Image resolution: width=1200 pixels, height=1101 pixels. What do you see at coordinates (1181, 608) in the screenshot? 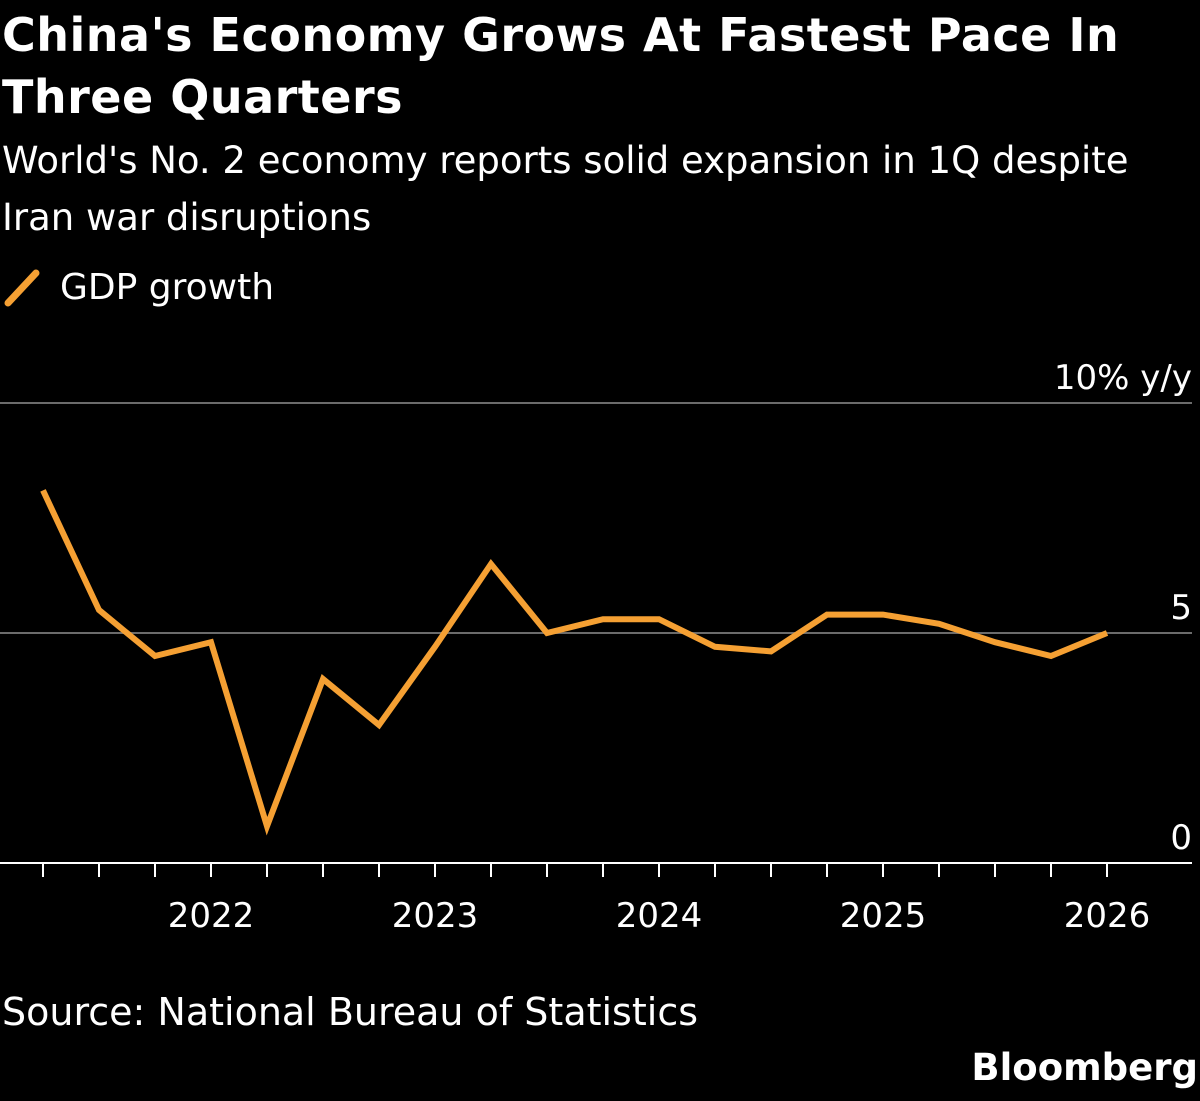
I see `y-tick-label: 5` at bounding box center [1181, 608].